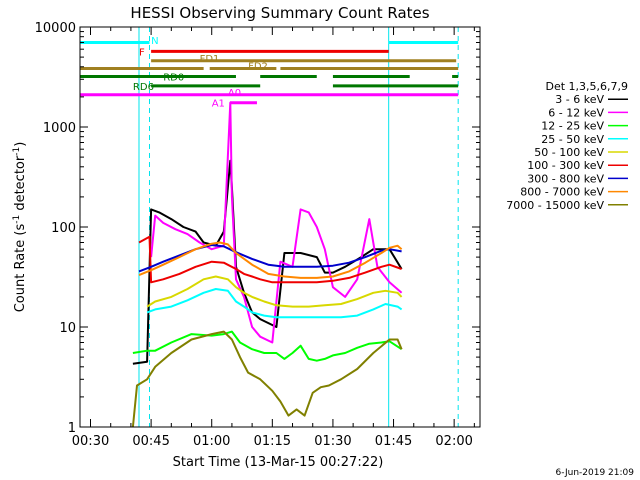  I want to click on legend-label: 25 - 50 keV, so click(572, 139).